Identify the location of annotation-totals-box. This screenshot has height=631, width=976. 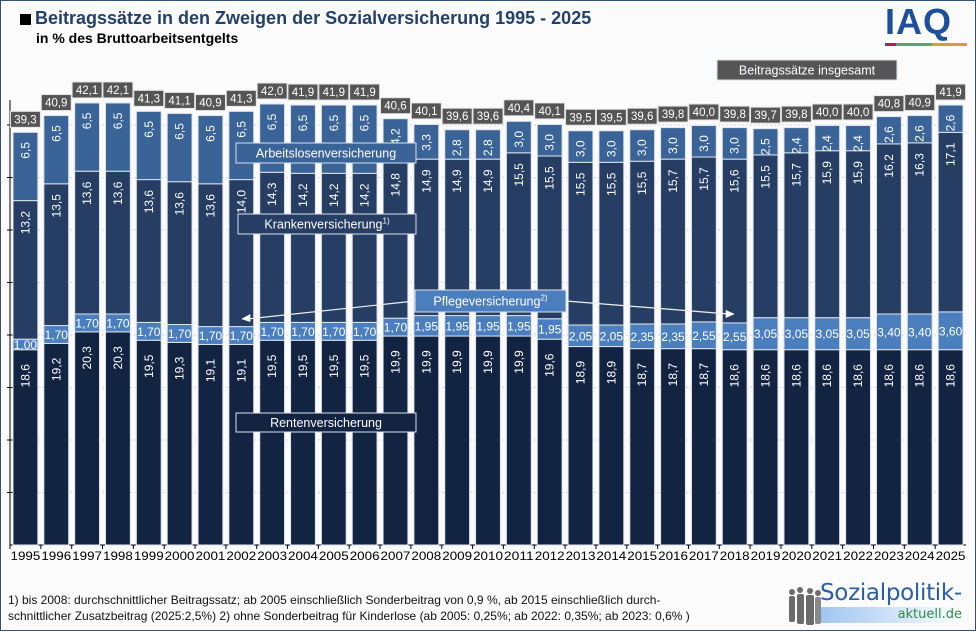
(807, 70).